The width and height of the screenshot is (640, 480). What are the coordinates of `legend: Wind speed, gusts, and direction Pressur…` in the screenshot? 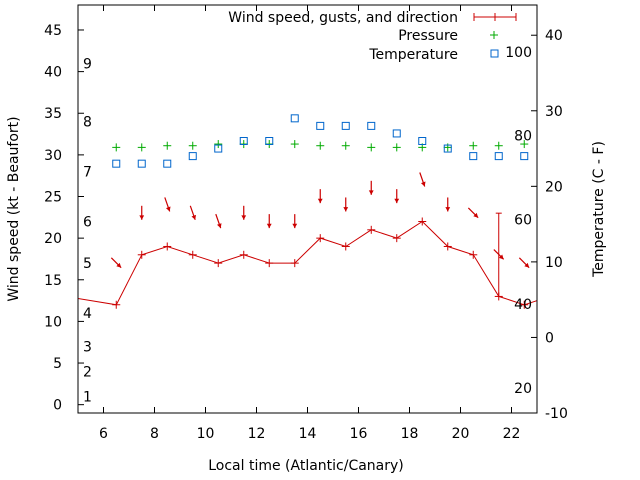 It's located at (372, 36).